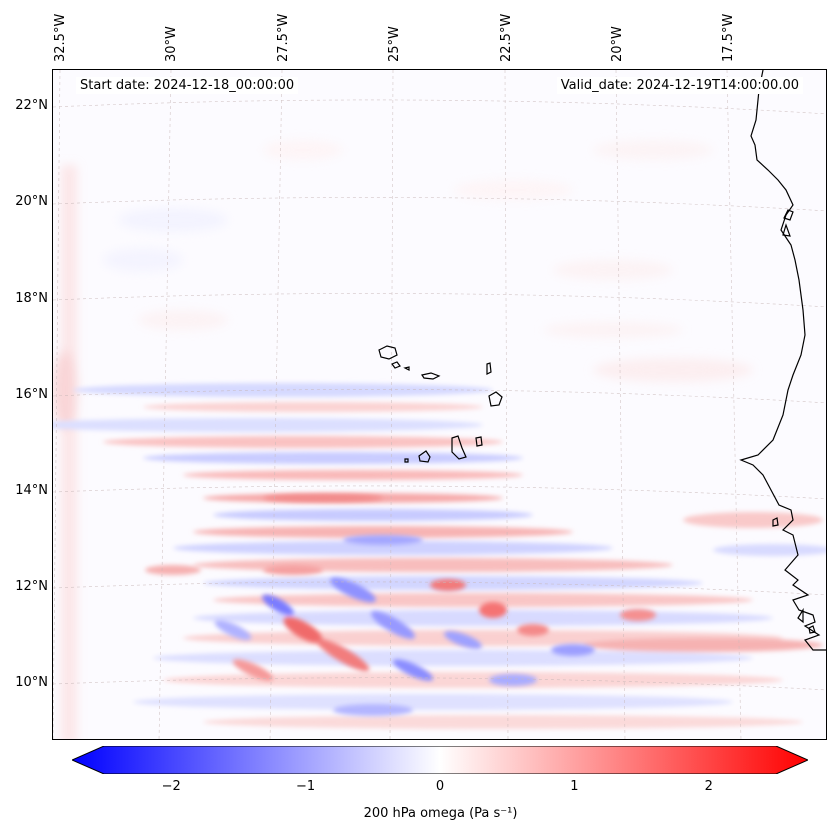 The height and width of the screenshot is (839, 837). Describe the element at coordinates (431, 376) in the screenshot. I see `island-sao-nicolau` at that location.